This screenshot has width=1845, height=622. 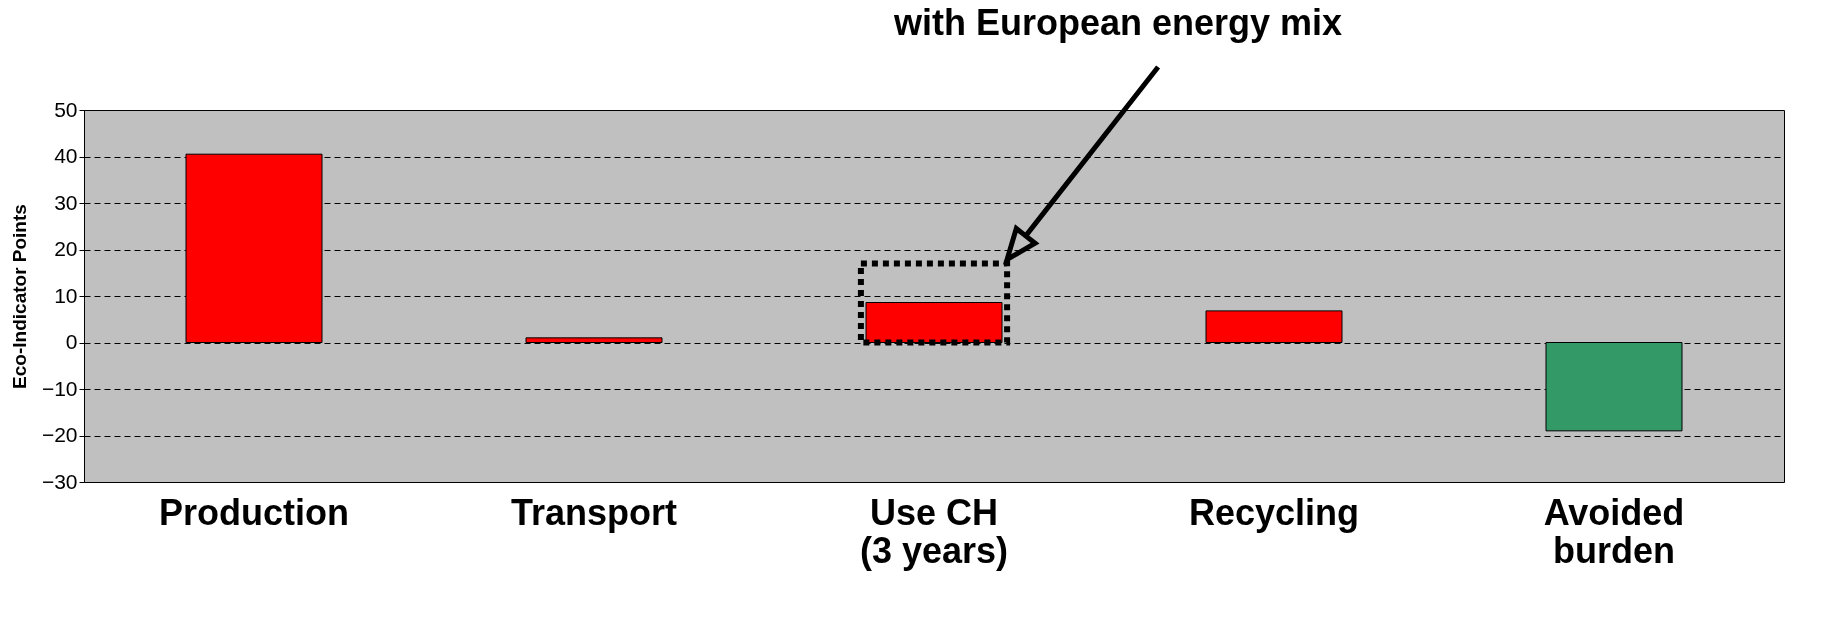 What do you see at coordinates (934, 531) in the screenshot?
I see `x-tick-label: Use CH (3 years)` at bounding box center [934, 531].